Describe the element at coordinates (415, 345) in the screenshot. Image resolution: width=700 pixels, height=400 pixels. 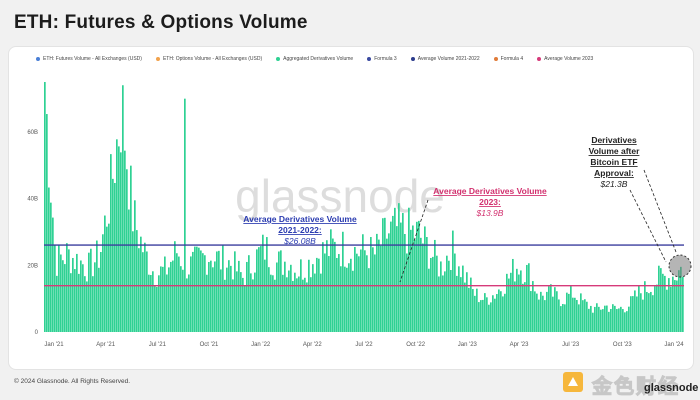
I see `x-tick-label: Oct '22` at that location.